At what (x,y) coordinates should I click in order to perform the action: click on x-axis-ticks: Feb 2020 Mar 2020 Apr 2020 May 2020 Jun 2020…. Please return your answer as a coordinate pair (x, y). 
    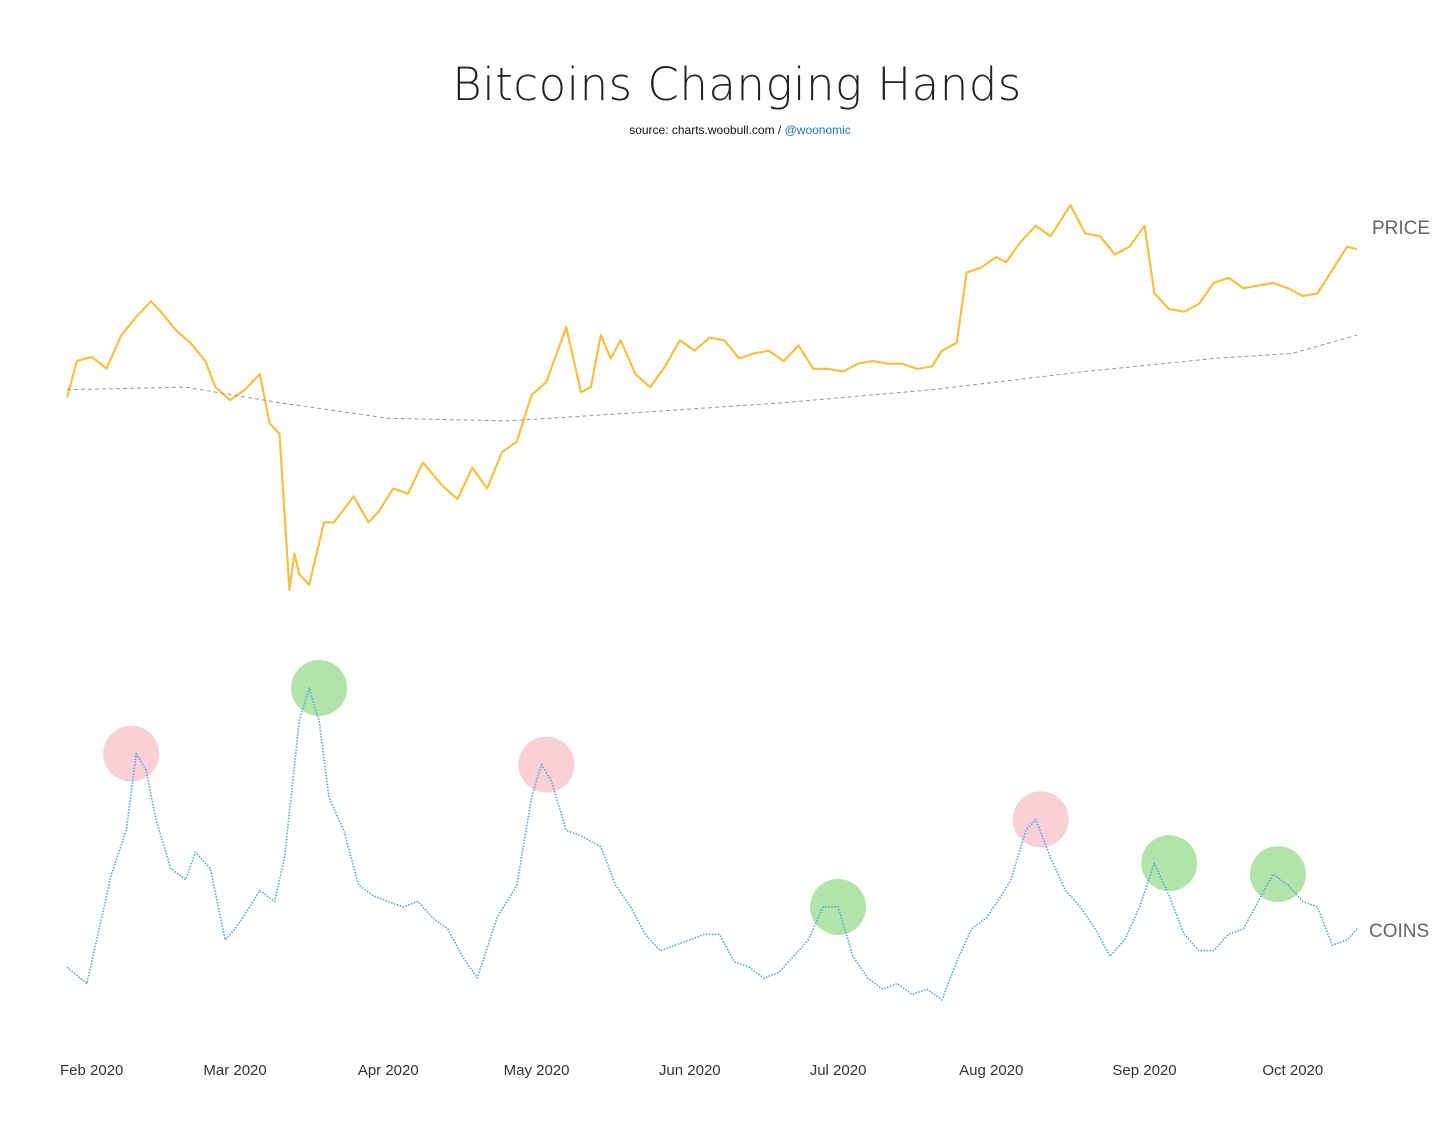
    Looking at the image, I should click on (691, 1070).